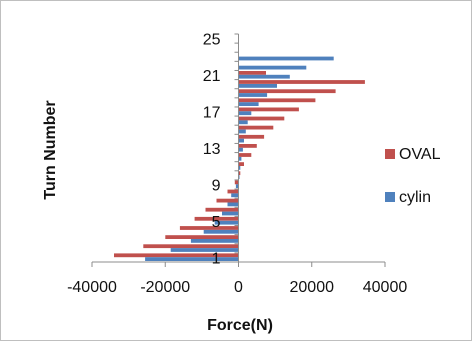 Image resolution: width=472 pixels, height=341 pixels. What do you see at coordinates (212, 113) in the screenshot?
I see `y-tick-label: 17` at bounding box center [212, 113].